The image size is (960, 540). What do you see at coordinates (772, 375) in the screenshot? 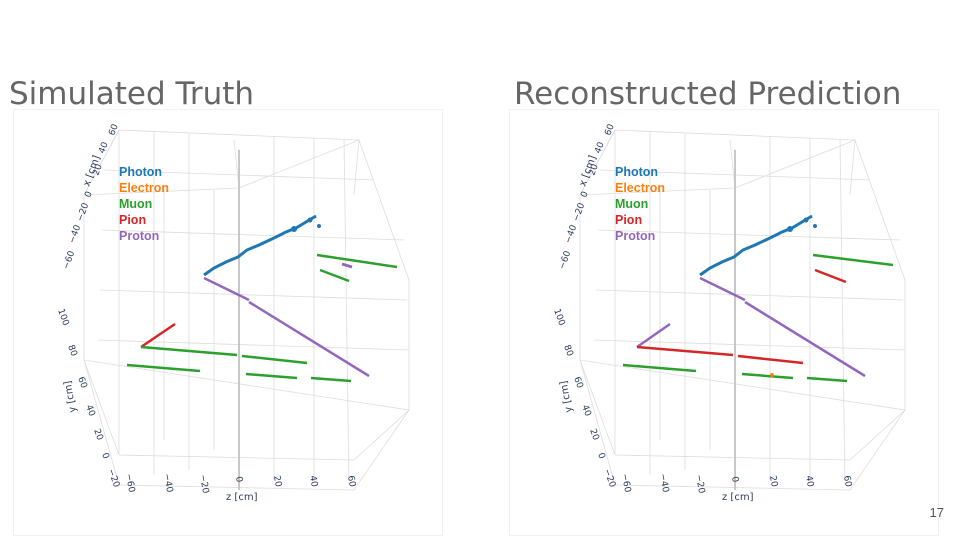
I see `electron-hit` at bounding box center [772, 375].